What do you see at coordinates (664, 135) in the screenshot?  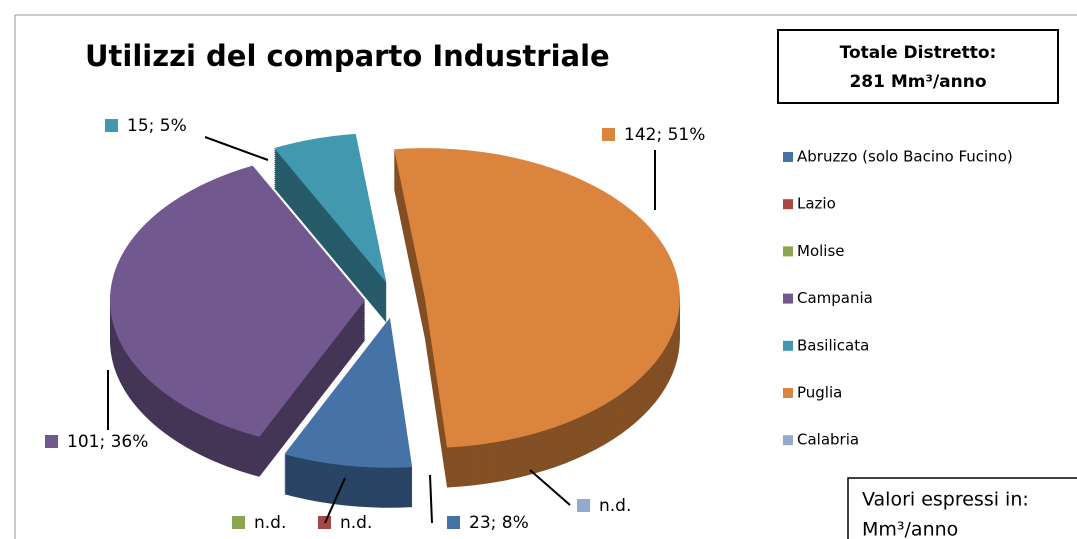 I see `data-label: 142; 51%` at bounding box center [664, 135].